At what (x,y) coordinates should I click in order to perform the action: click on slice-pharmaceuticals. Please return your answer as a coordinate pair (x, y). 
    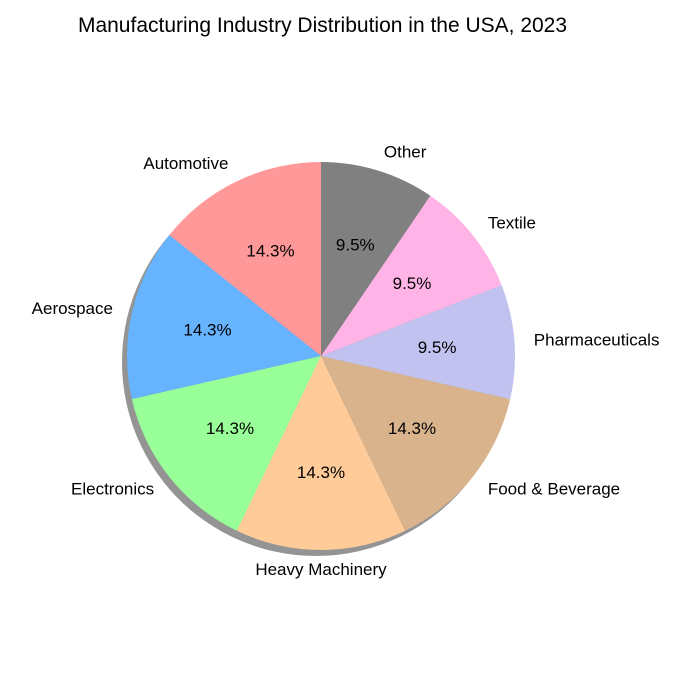
    Looking at the image, I should click on (418, 342).